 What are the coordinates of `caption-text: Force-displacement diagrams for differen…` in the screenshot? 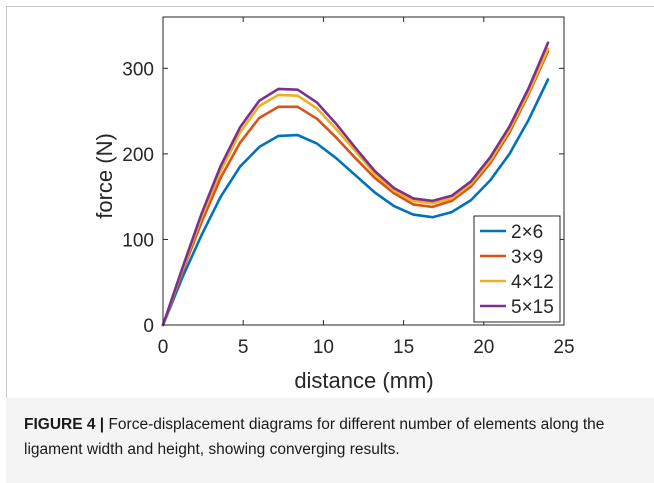 It's located at (314, 437).